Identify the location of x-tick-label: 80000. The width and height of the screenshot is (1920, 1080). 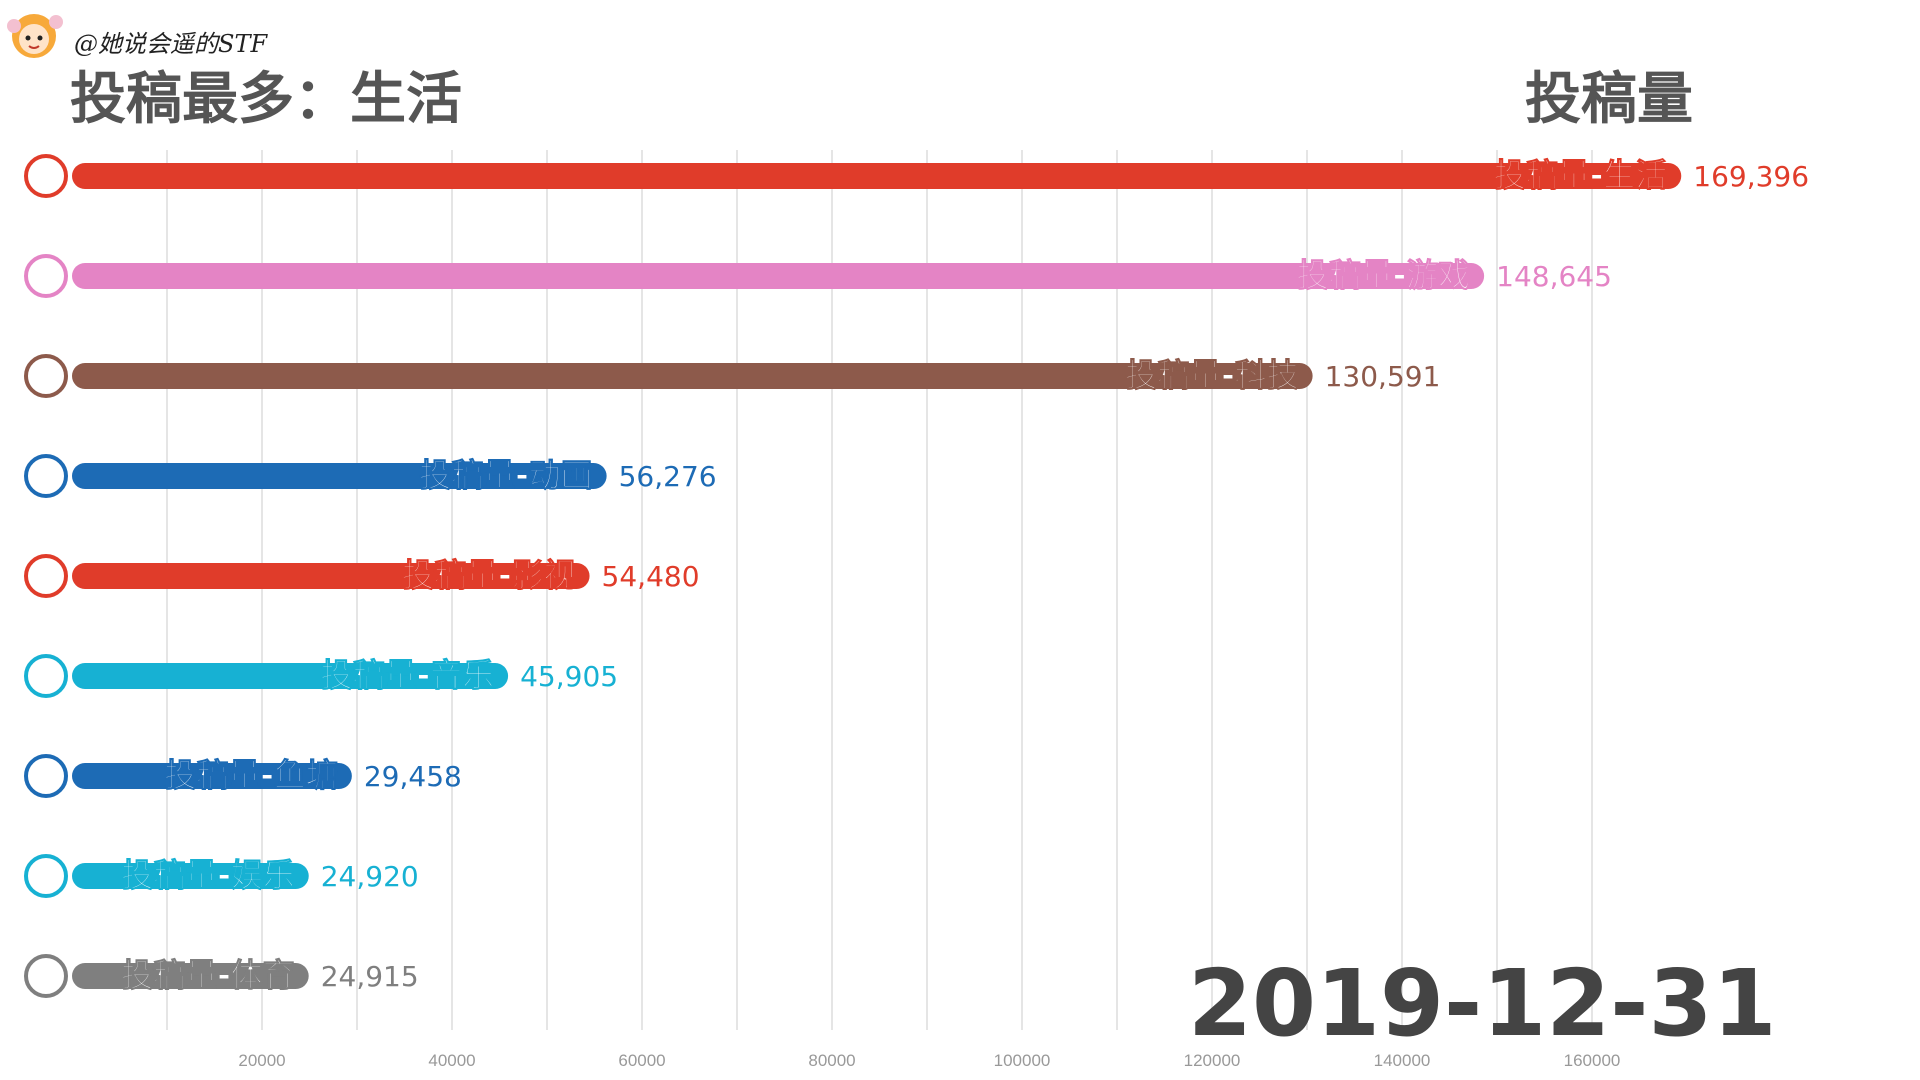
(831, 1060).